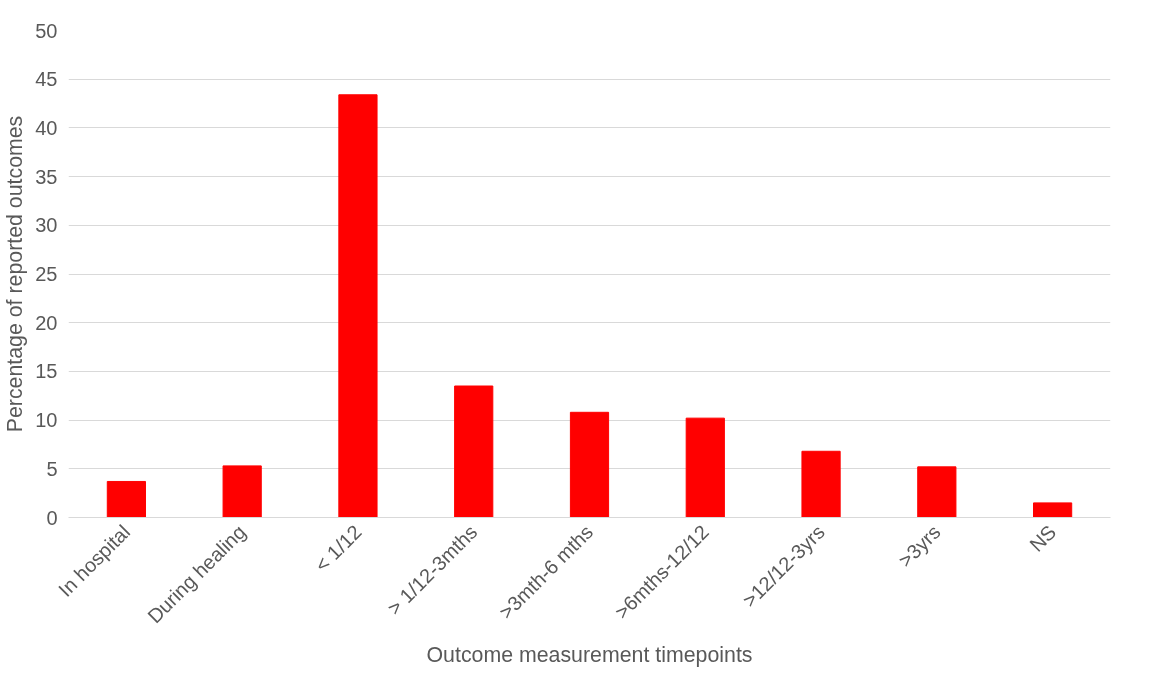  Describe the element at coordinates (52, 517) in the screenshot. I see `y-tick-label: 0` at that location.